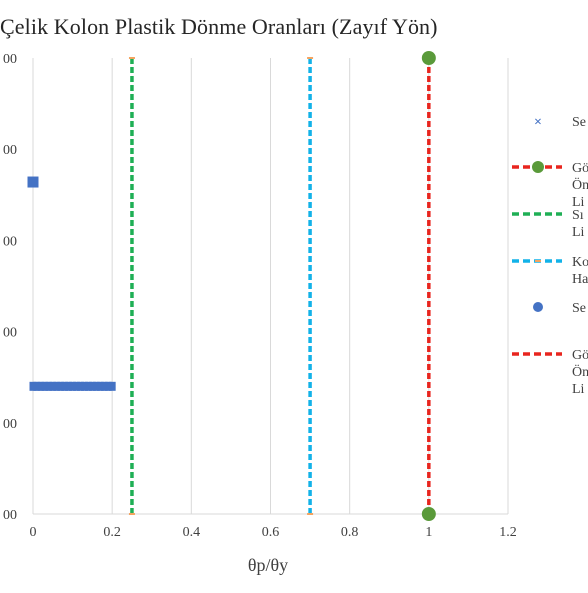  Describe the element at coordinates (192, 532) in the screenshot. I see `x-tick-label: 0.4` at that location.